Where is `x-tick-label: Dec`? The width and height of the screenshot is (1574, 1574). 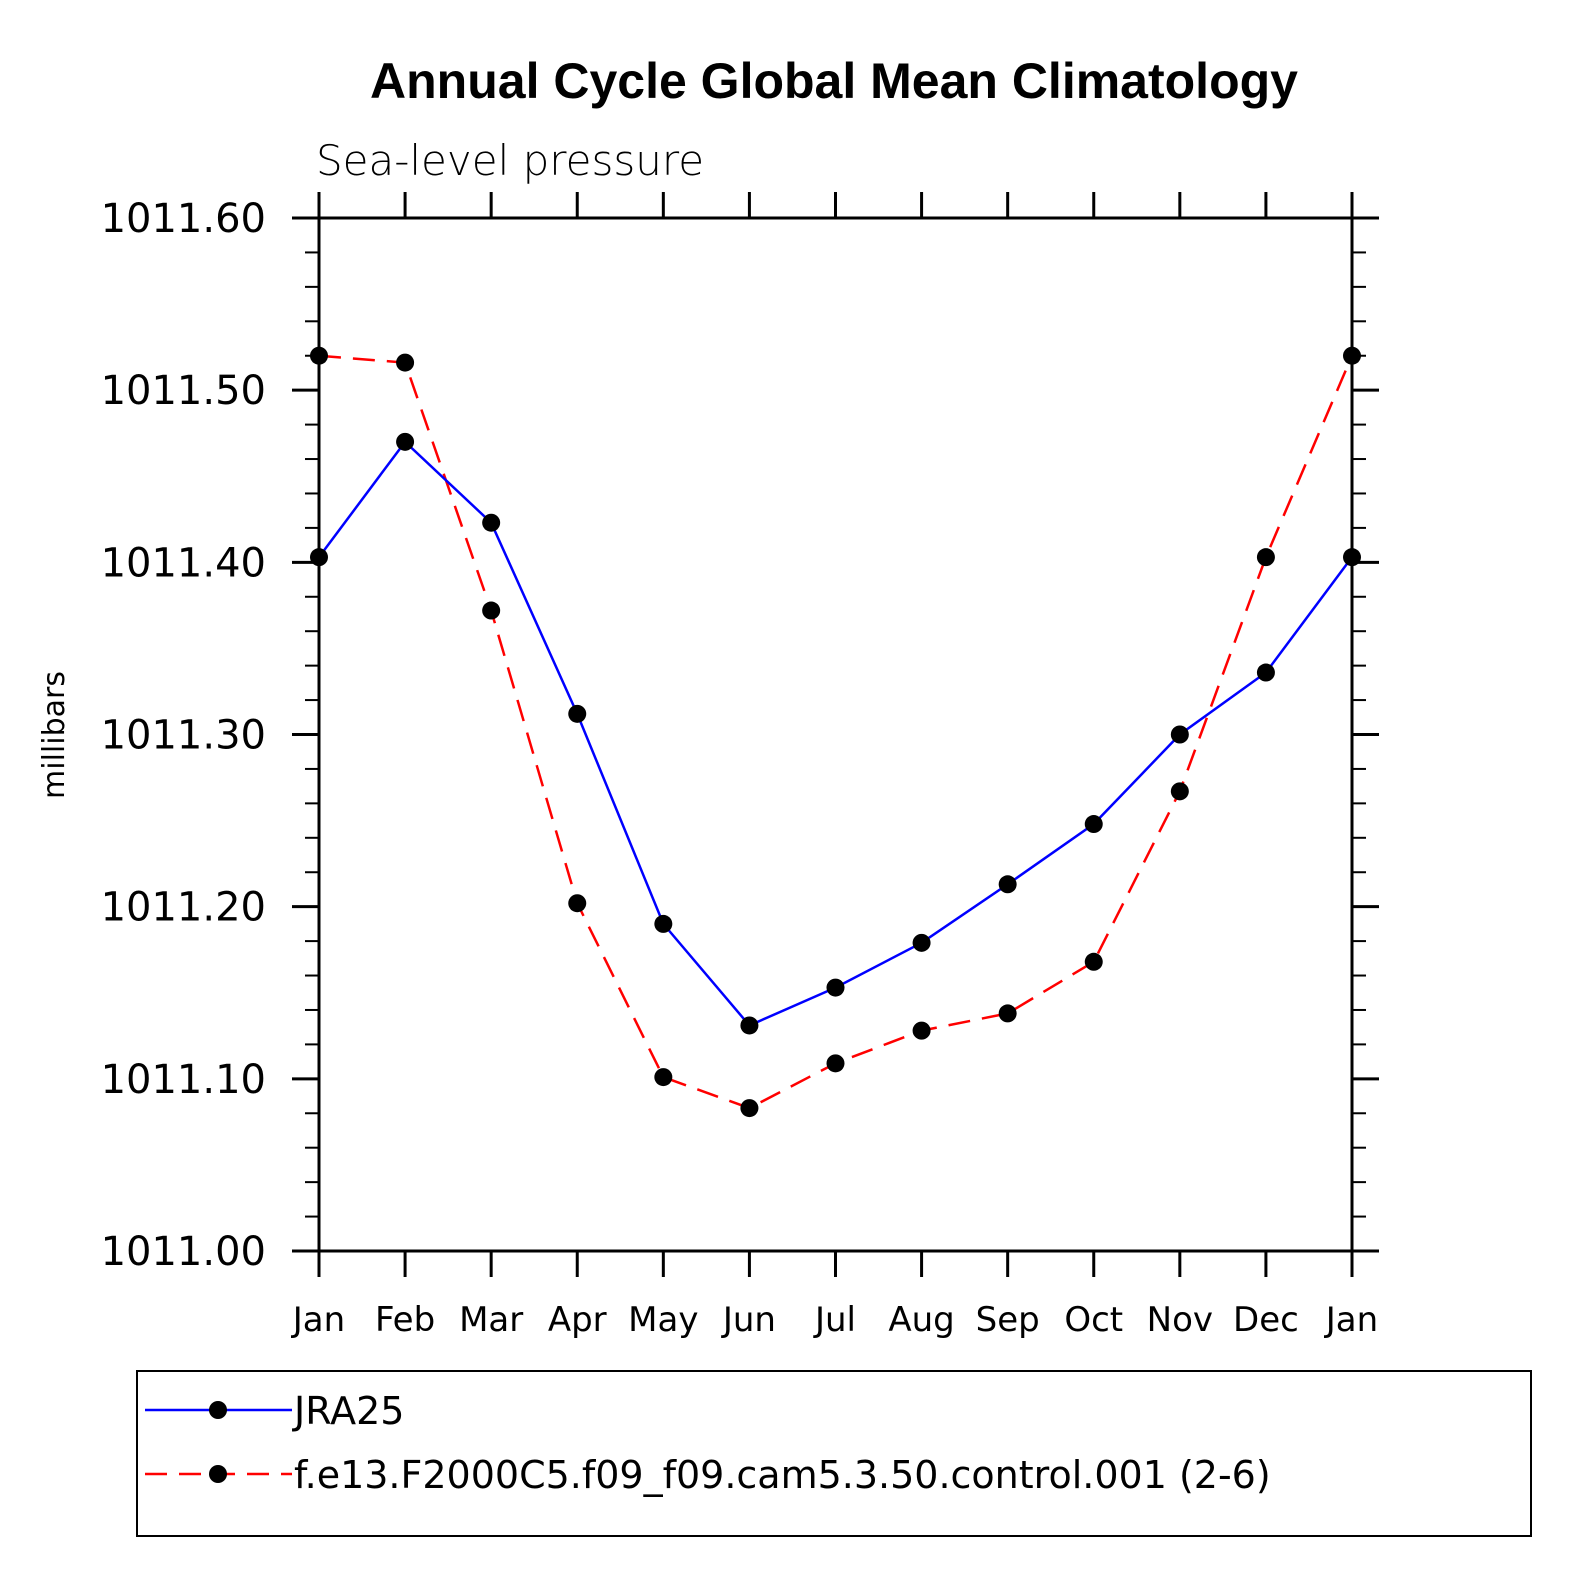 x-tick-label: Dec is located at coordinates (1266, 1320).